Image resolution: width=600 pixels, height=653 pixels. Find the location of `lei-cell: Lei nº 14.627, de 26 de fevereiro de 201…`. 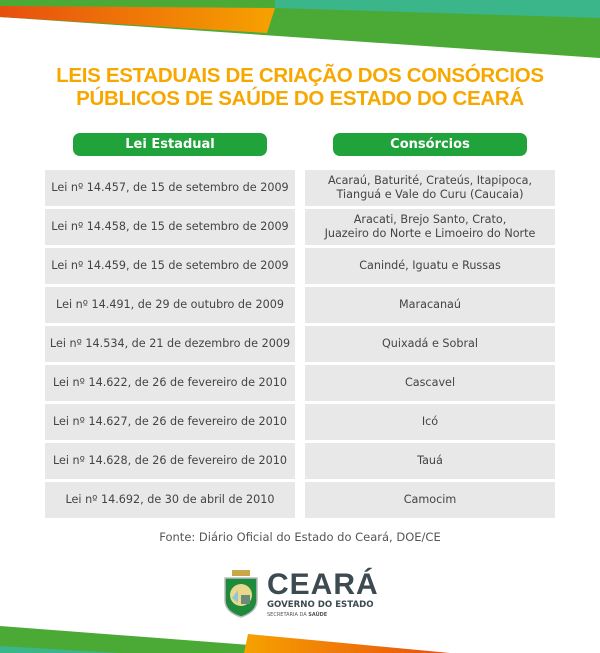

lei-cell: Lei nº 14.627, de 26 de fevereiro de 201… is located at coordinates (170, 422).